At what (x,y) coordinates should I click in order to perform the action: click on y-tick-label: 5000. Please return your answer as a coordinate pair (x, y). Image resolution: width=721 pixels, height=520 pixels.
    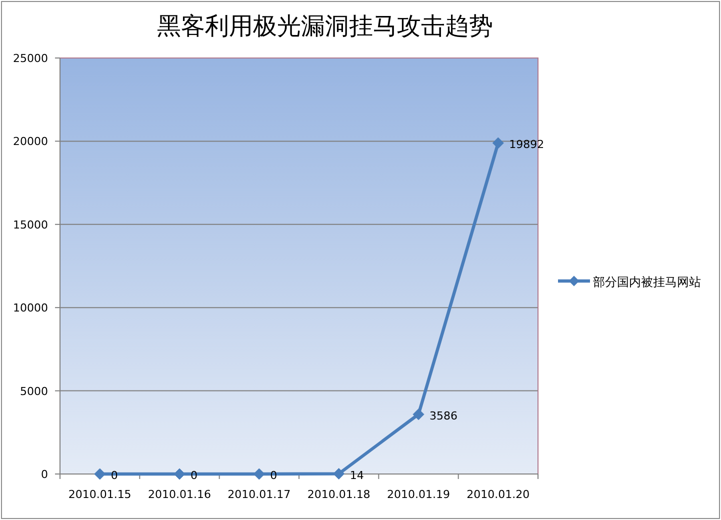
    Looking at the image, I should click on (34, 391).